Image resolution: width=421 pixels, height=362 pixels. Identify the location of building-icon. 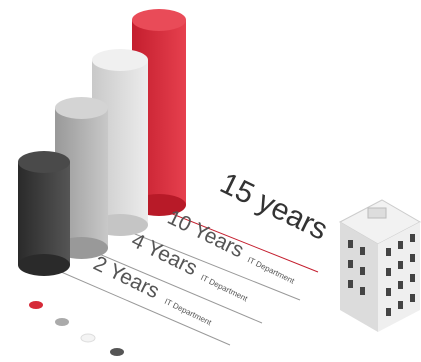
(379, 265).